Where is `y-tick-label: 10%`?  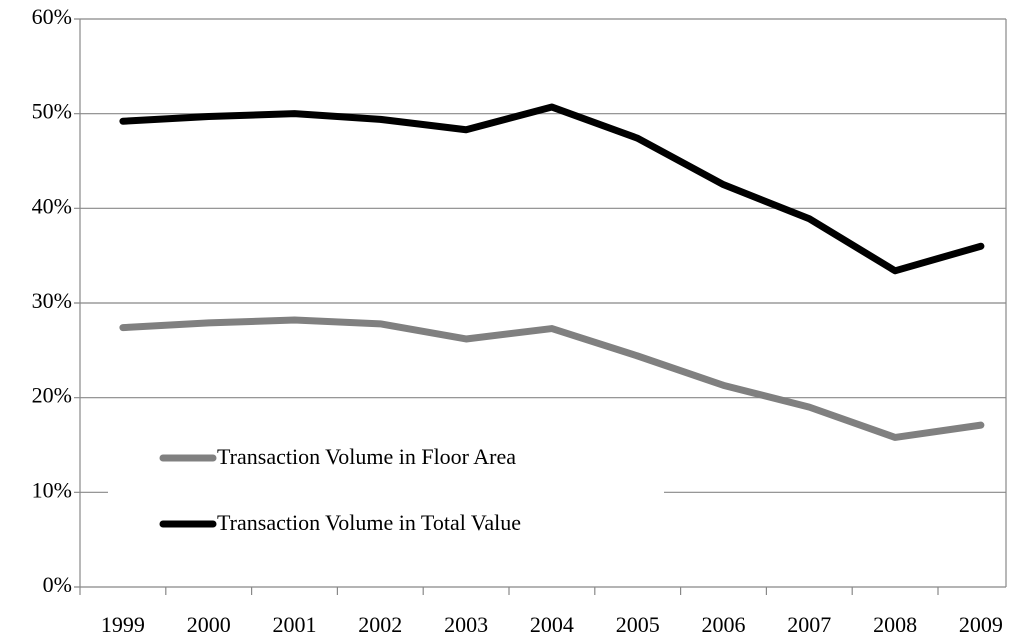
y-tick-label: 10% is located at coordinates (52, 489).